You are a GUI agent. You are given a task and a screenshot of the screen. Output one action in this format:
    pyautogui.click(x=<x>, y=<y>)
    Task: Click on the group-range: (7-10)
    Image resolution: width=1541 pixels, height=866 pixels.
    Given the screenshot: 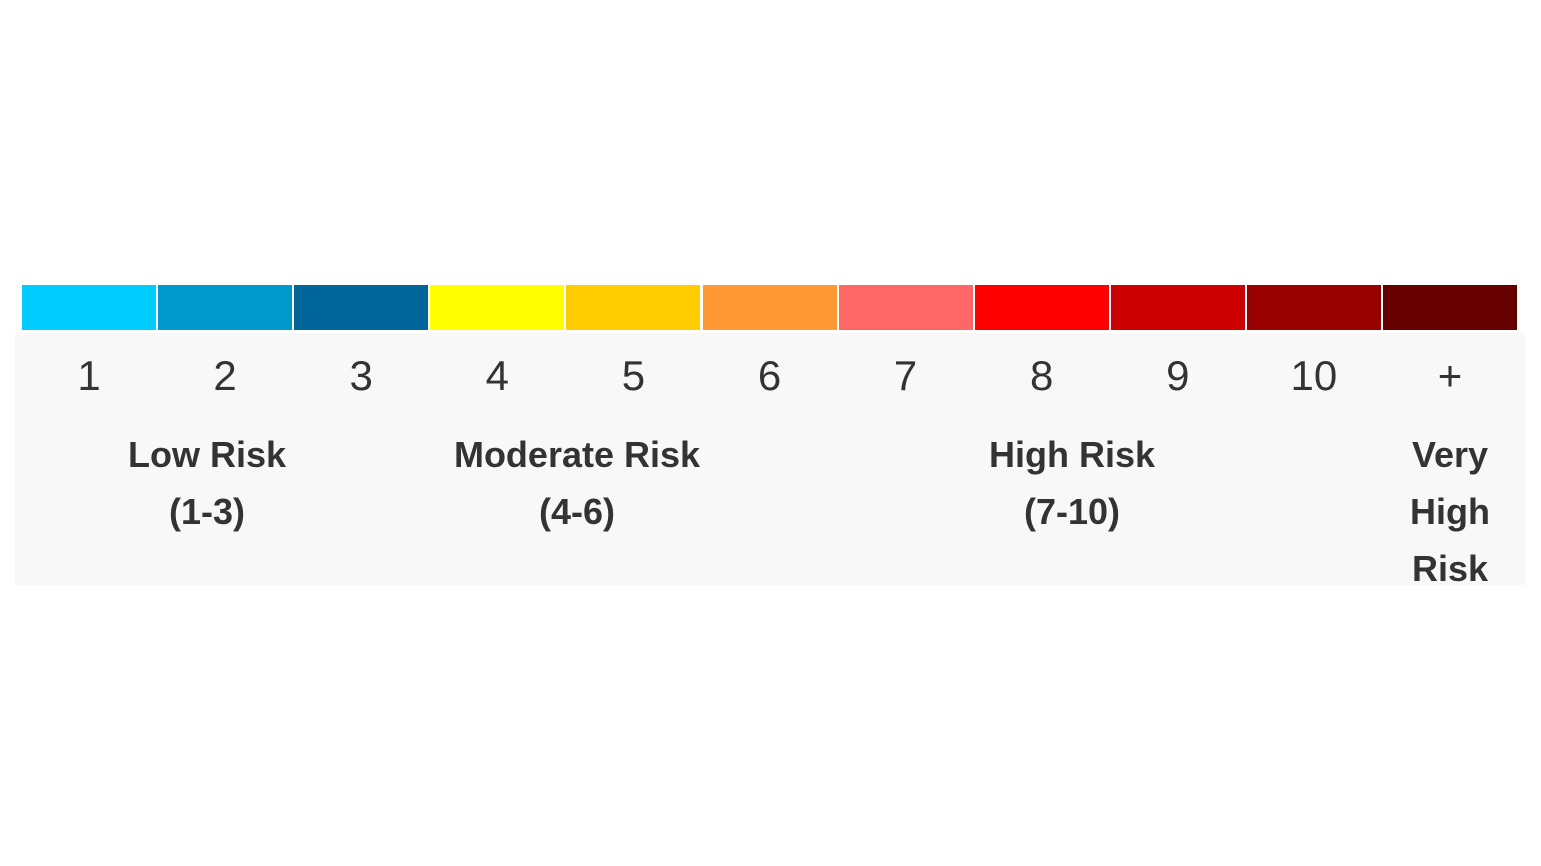 What is the action you would take?
    pyautogui.click(x=1072, y=511)
    